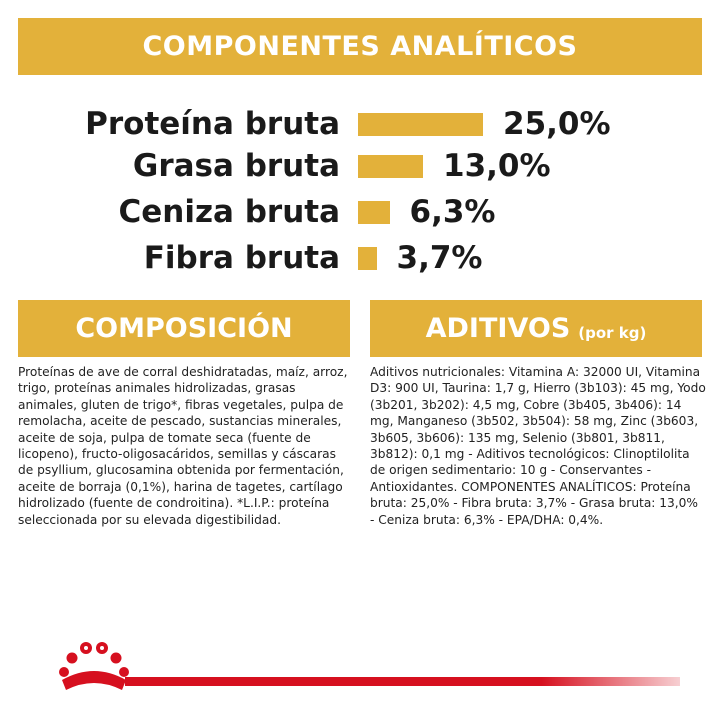  I want to click on composition-banner: COMPOSICIÓN, so click(184, 328).